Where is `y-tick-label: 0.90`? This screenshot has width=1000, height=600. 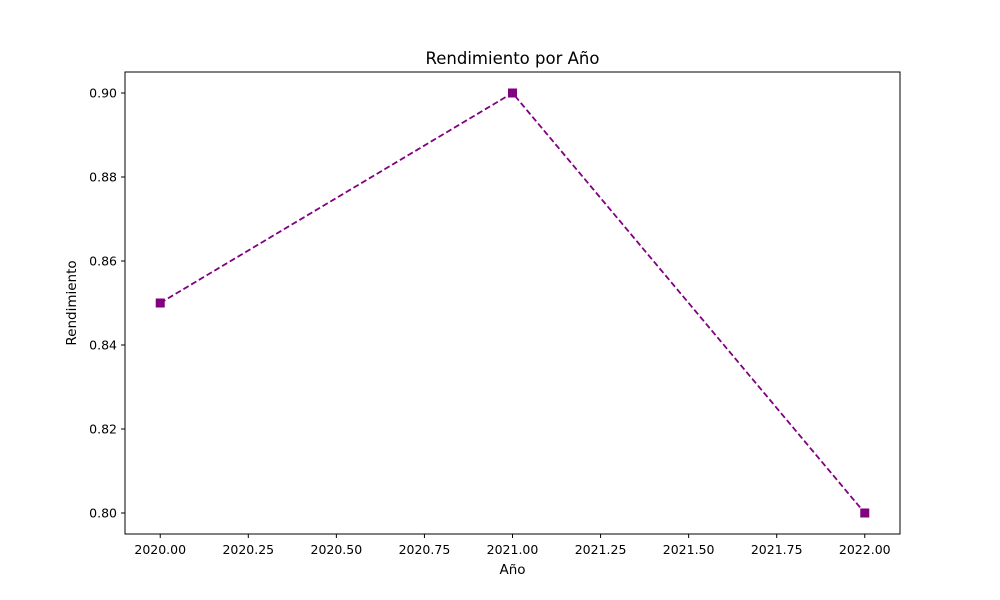 y-tick-label: 0.90 is located at coordinates (103, 93).